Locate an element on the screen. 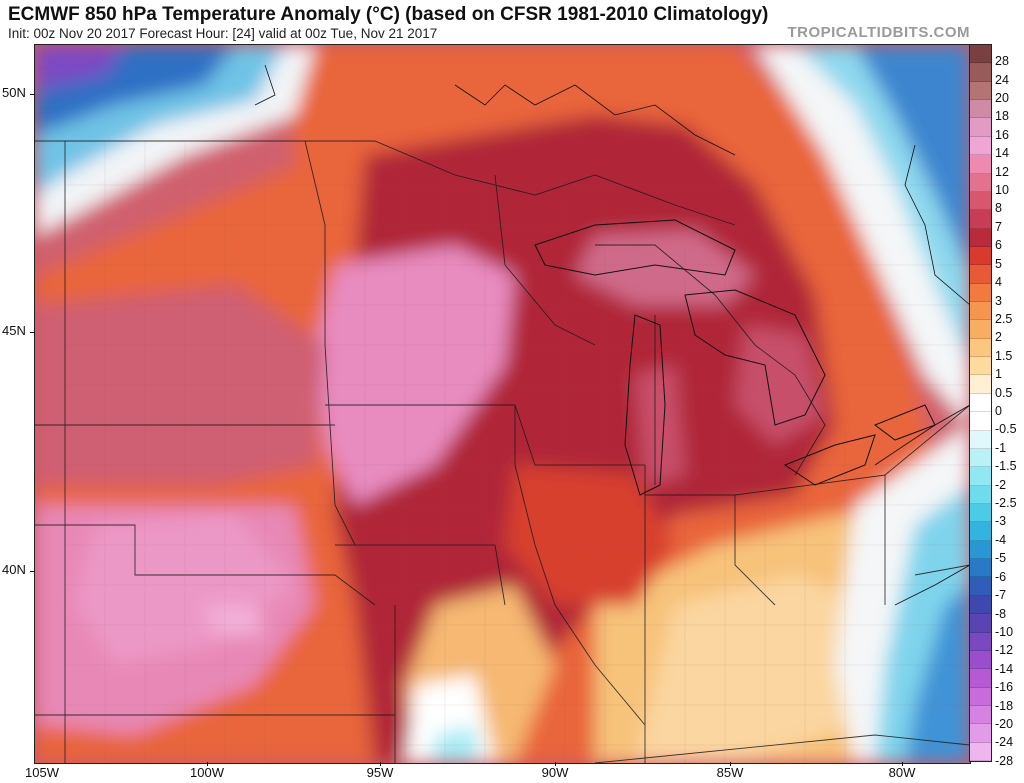 This screenshot has height=783, width=1024. lon-label-95w: 95W is located at coordinates (380, 772).